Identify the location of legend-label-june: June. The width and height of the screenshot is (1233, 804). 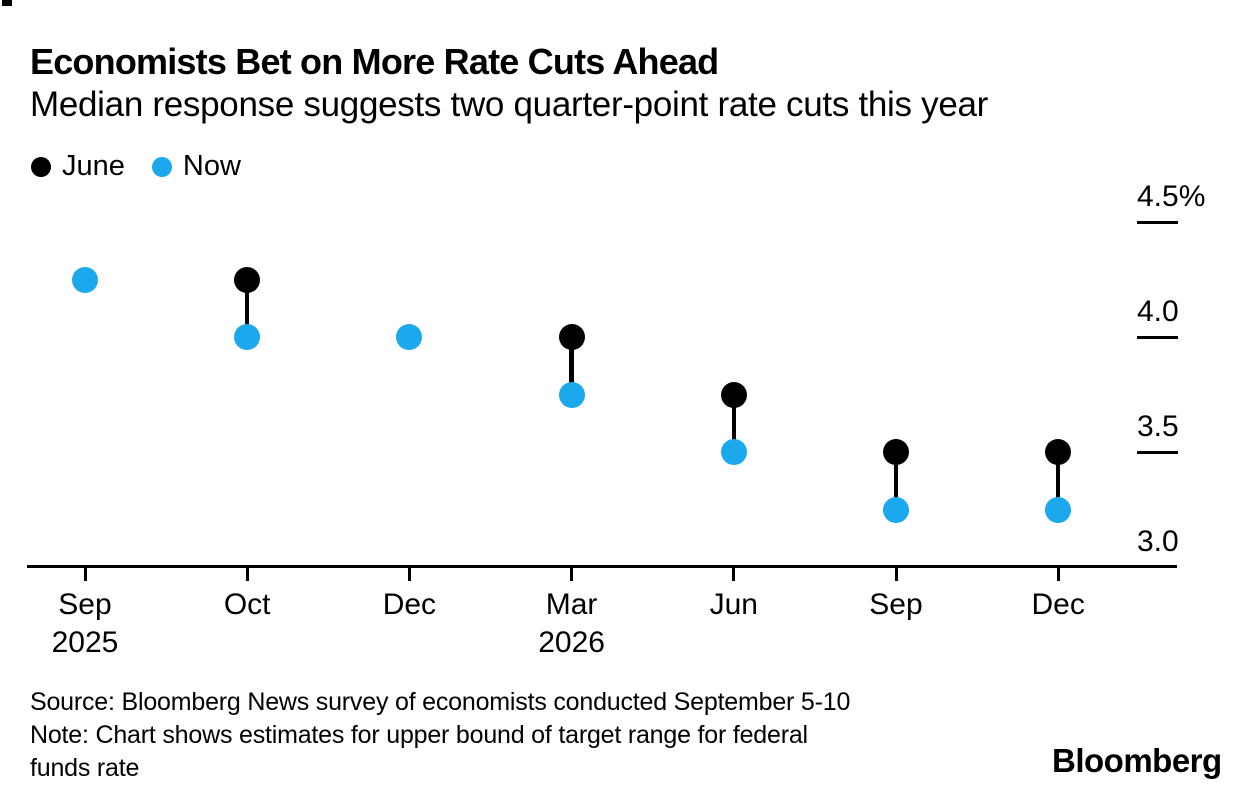
(93, 166).